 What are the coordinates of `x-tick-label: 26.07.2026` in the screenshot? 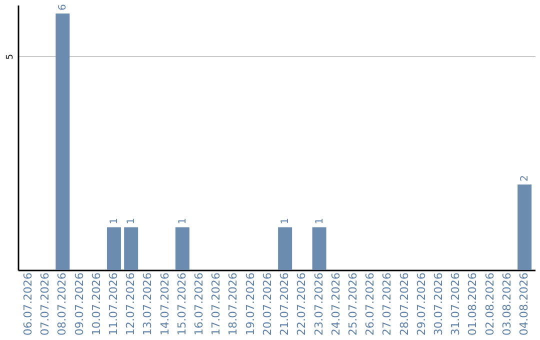 It's located at (370, 304).